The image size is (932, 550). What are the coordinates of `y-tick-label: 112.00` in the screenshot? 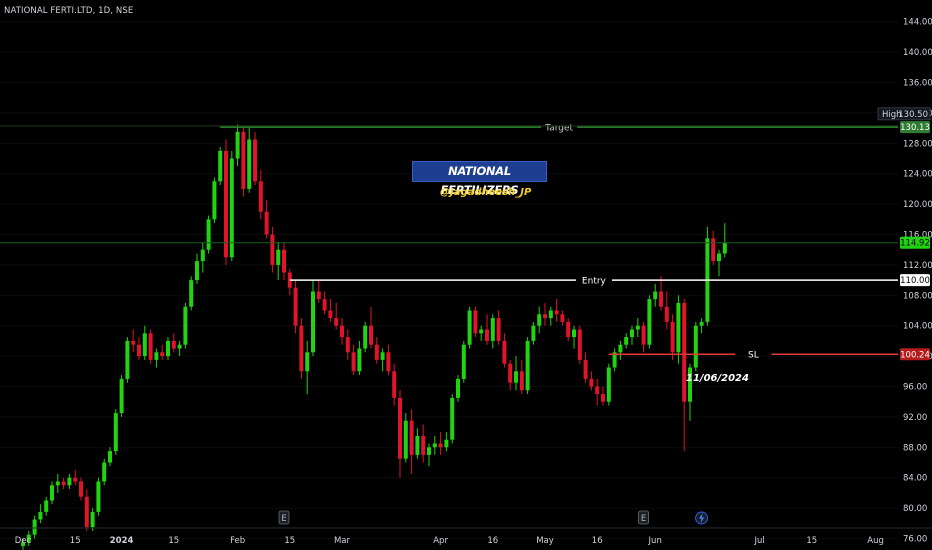 It's located at (917, 266).